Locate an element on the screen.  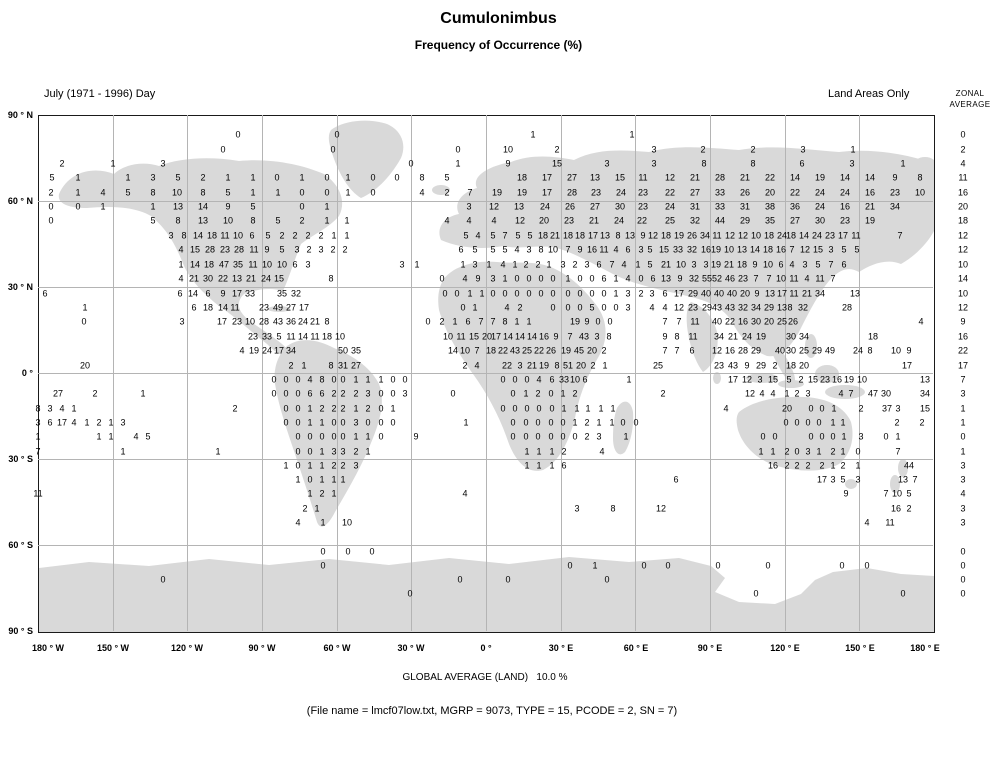
zonal-average-value: 1 is located at coordinates (963, 451).